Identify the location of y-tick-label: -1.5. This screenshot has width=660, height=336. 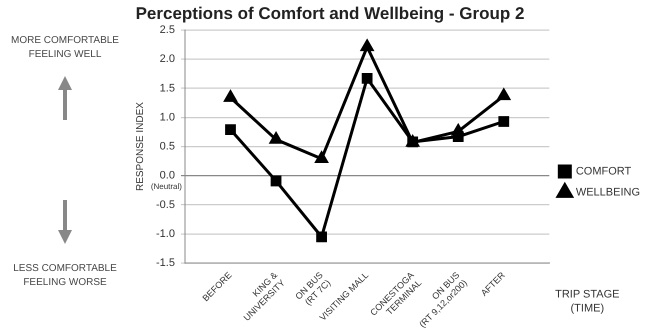
(165, 263).